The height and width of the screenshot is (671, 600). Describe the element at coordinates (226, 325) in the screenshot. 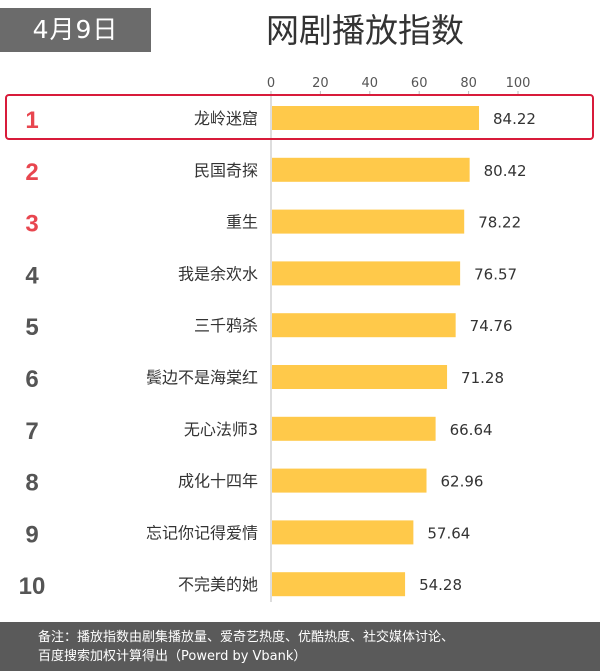

I see `category-label: 三千鸦杀` at that location.